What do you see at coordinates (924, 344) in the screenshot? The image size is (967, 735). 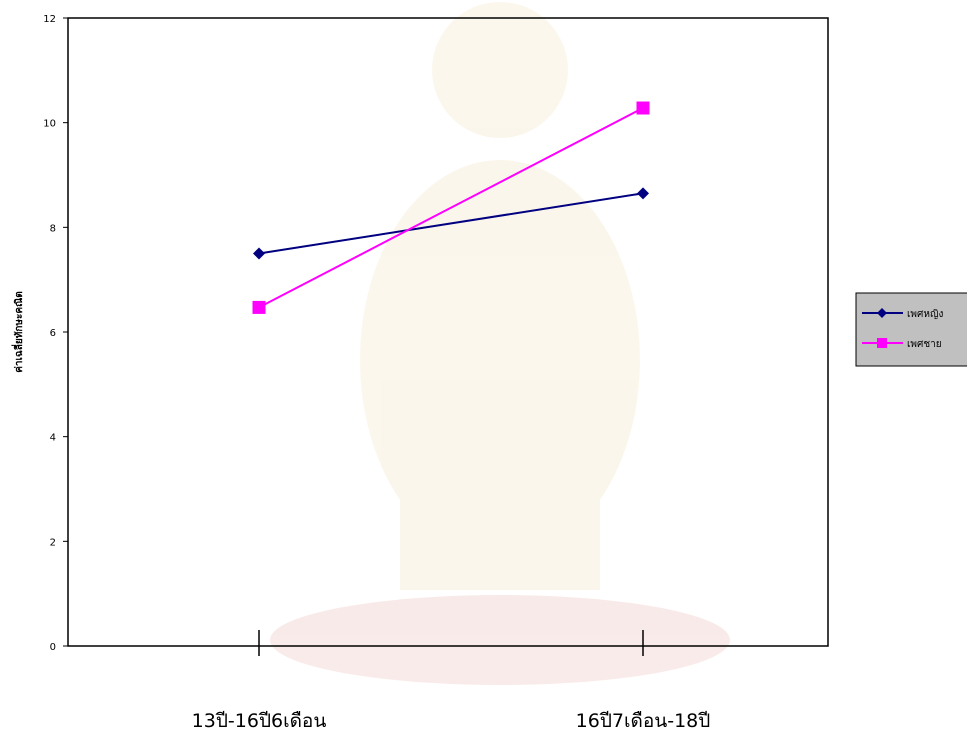 I see `legend-label: เพศชาย` at bounding box center [924, 344].